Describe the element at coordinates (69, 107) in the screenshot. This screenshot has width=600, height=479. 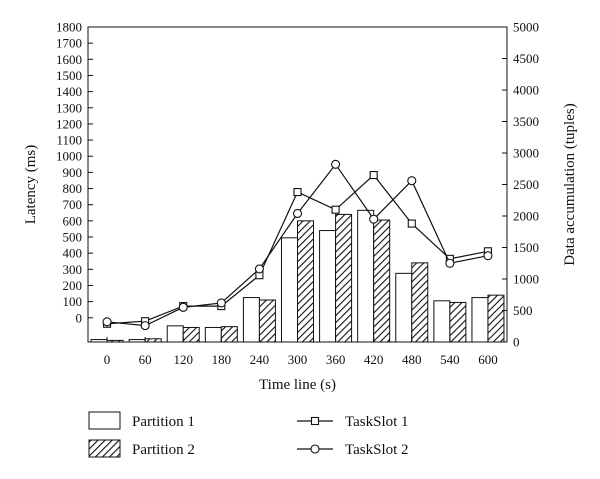
I see `y-tick-label: 1300` at that location.